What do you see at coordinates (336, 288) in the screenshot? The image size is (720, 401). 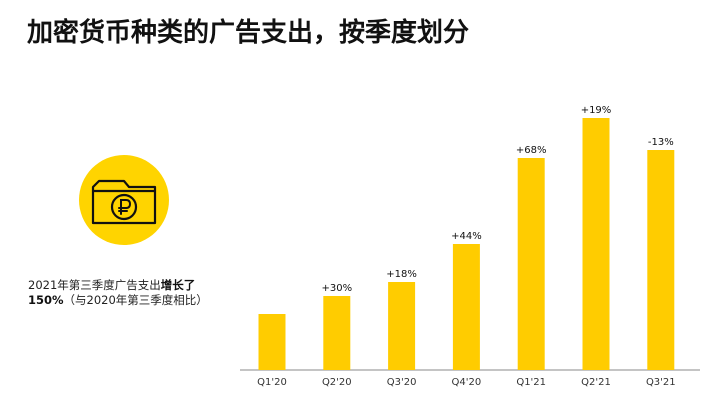 I see `data-label: +30%` at bounding box center [336, 288].